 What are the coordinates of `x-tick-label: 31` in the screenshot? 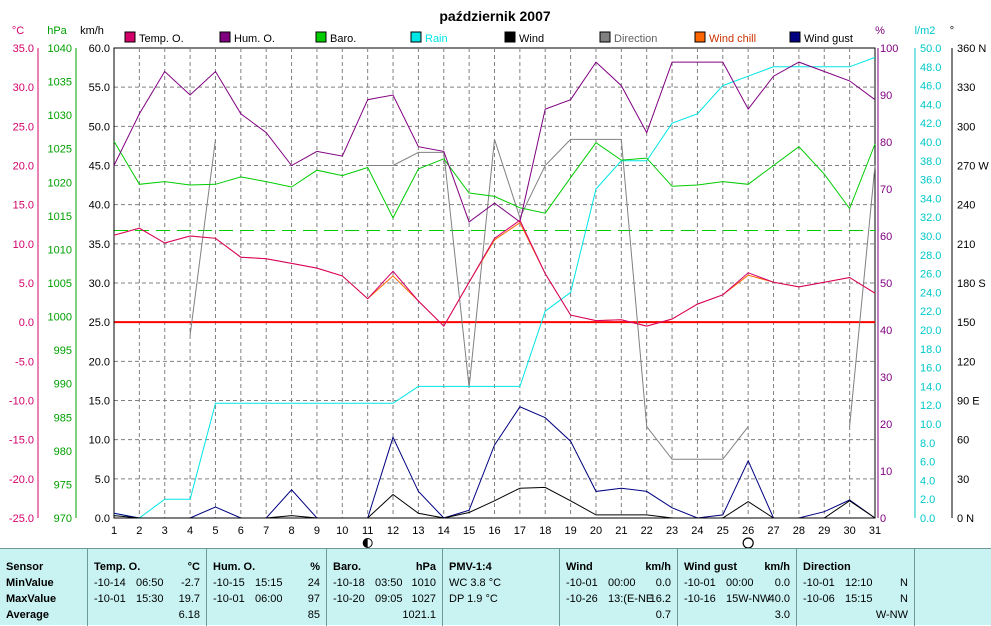 It's located at (875, 531).